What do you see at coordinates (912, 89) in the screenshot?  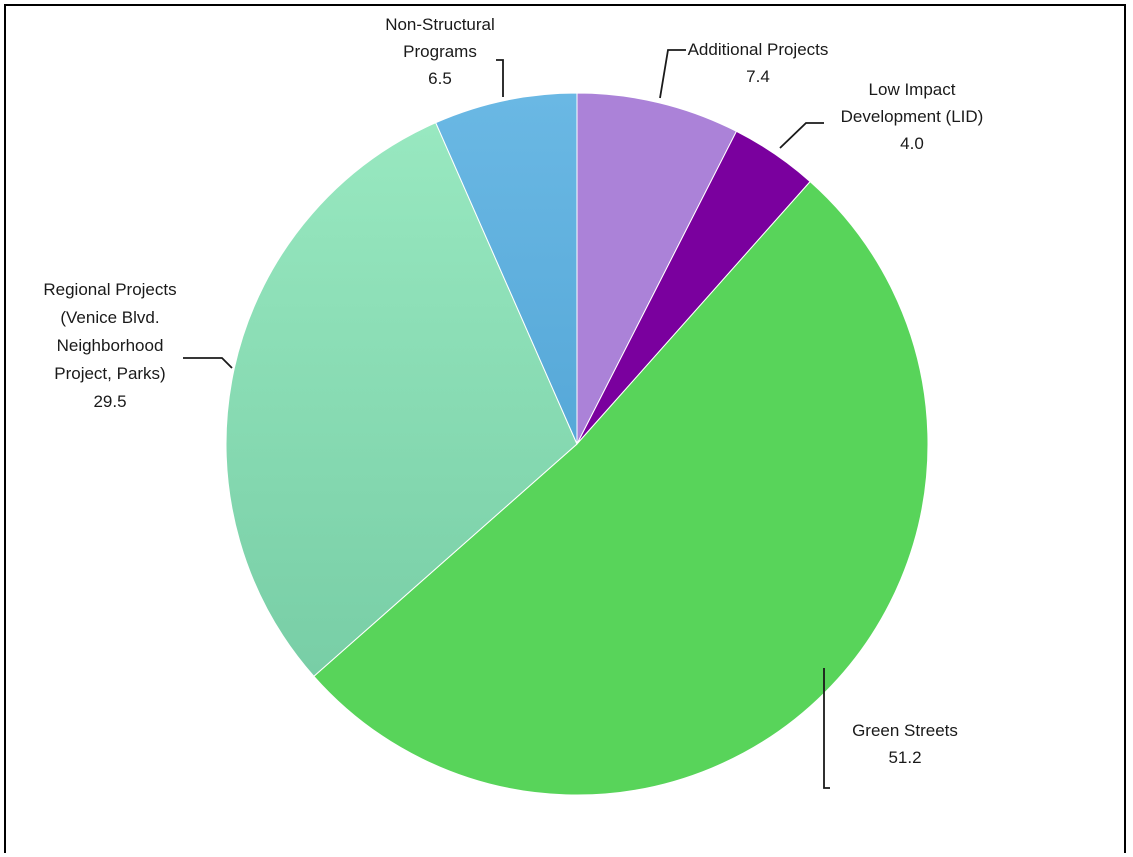 I see `data-label-line-lid-0: Low Impact` at bounding box center [912, 89].